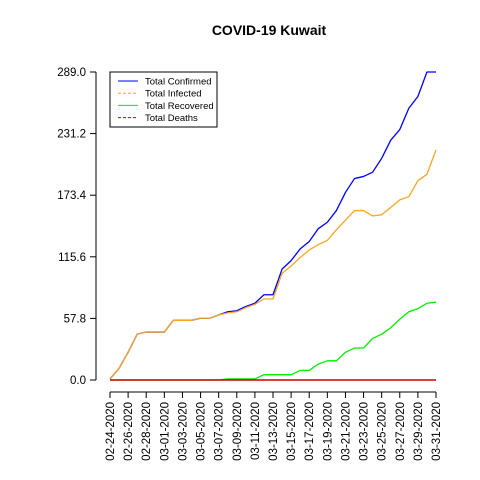 This screenshot has height=480, width=480. I want to click on x-tick-label: 03-09-2020, so click(238, 431).